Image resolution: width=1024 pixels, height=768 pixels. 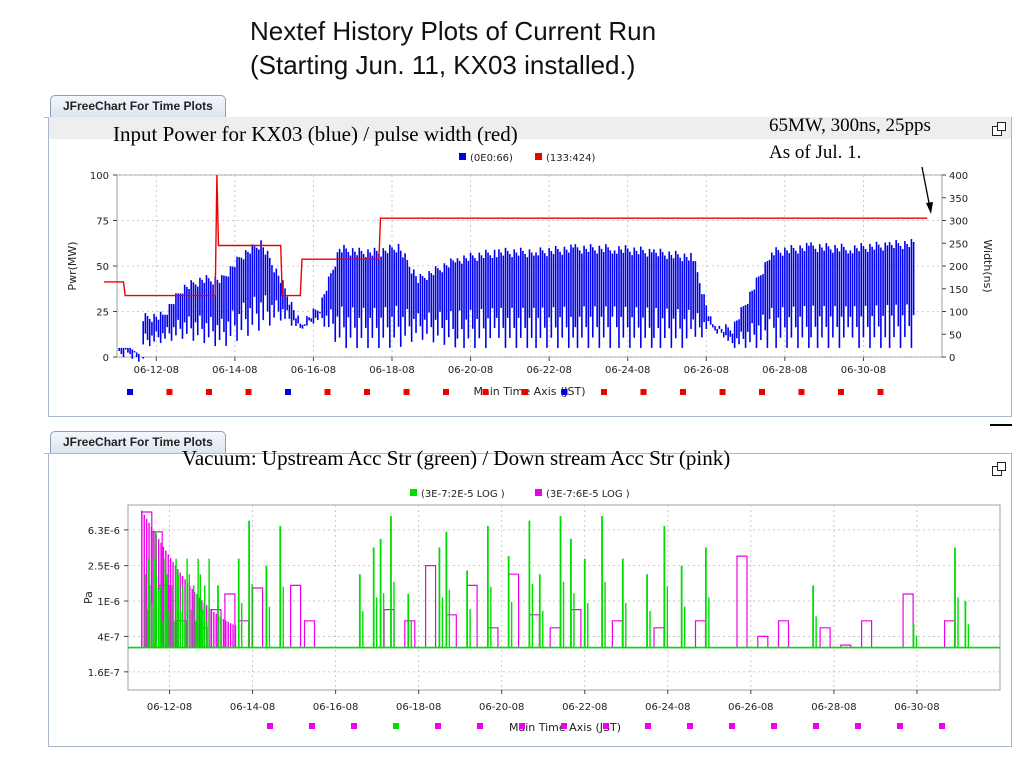 I want to click on annotation-arrow, so click(x=926, y=187).